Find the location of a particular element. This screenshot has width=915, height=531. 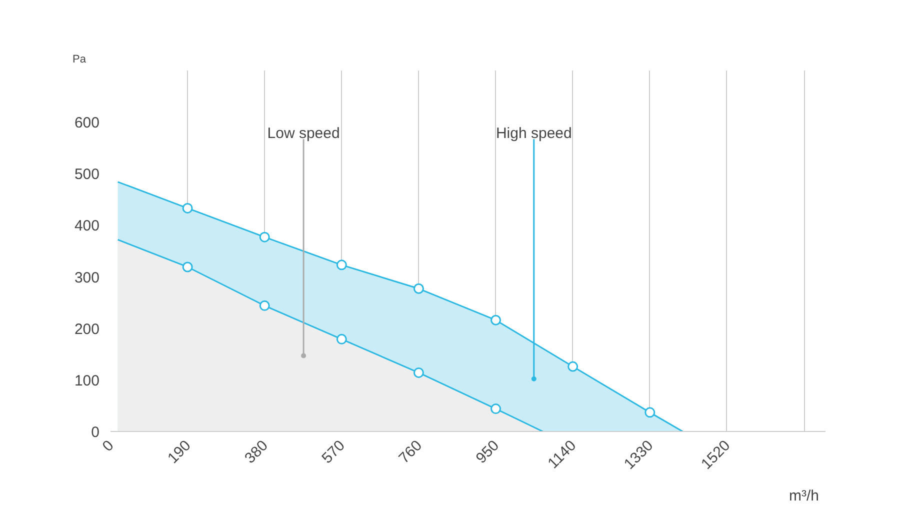

y-tick-label: 0 is located at coordinates (95, 432).